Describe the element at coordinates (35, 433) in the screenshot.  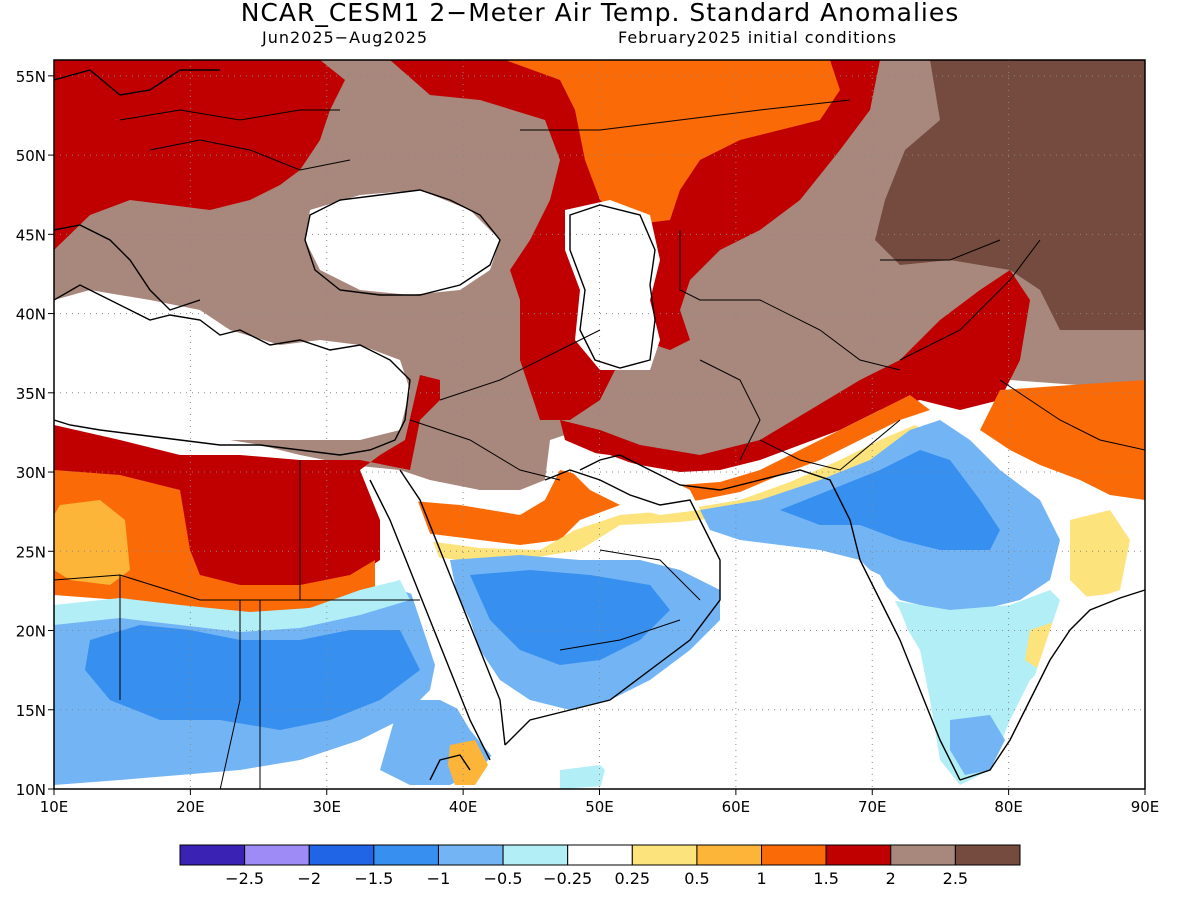
I see `latitude-labels: 55N 50N 45N 40N 35N 30N 25N 20N 15N 10N` at that location.